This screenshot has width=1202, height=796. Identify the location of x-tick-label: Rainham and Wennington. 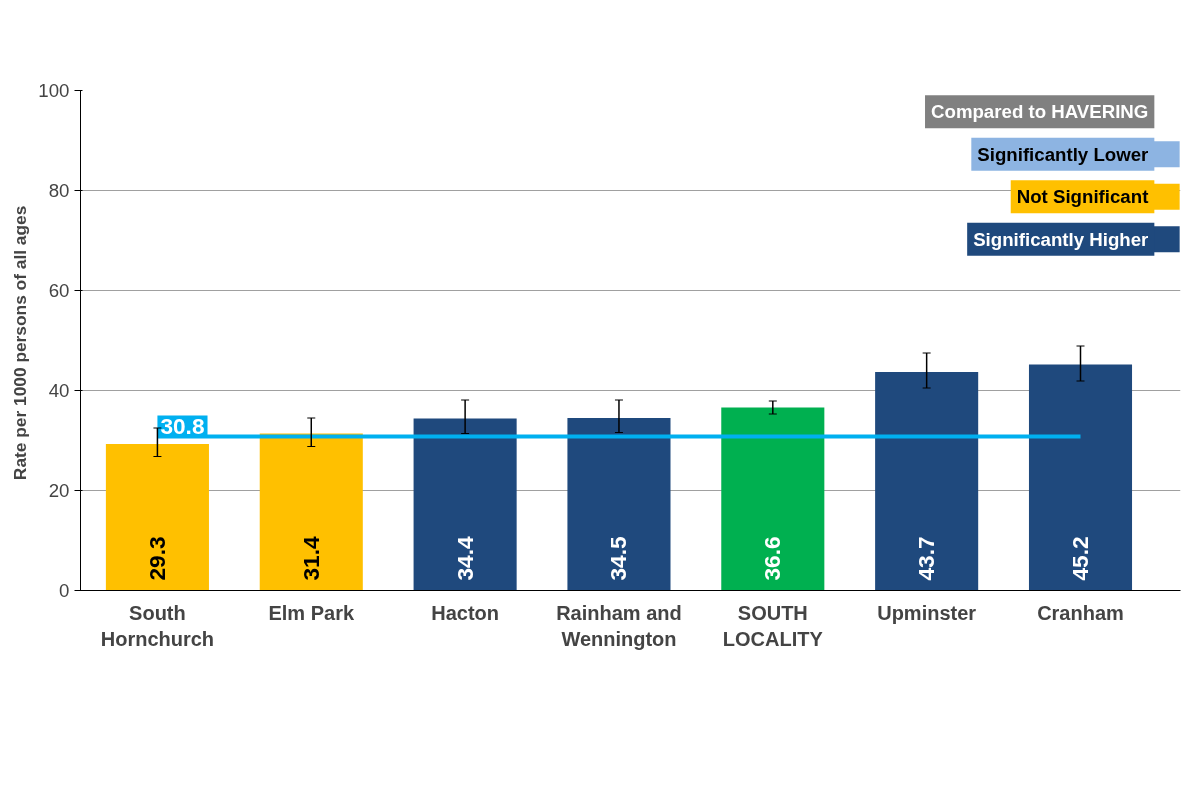
(619, 625).